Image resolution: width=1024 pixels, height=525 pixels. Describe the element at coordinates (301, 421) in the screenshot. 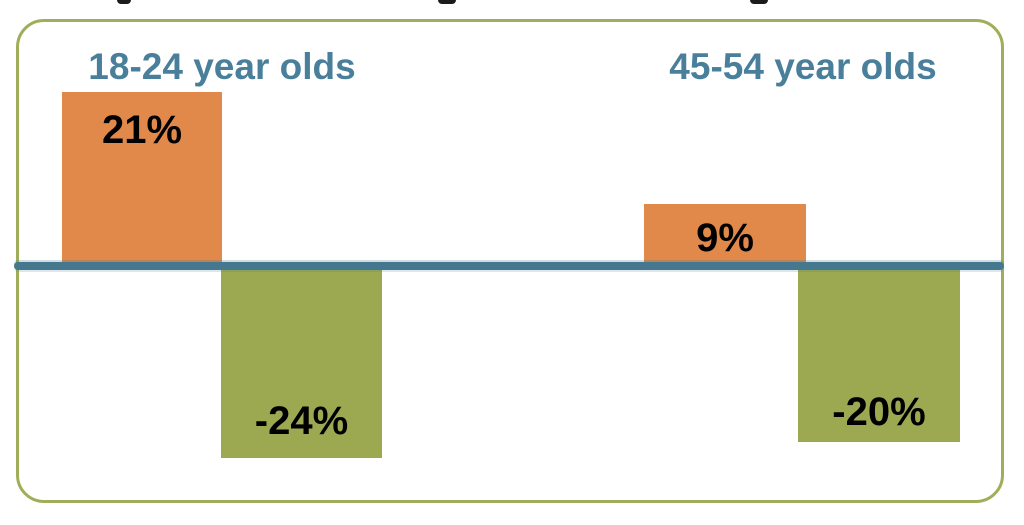

I see `value-label-18-24-negative: -24%` at that location.